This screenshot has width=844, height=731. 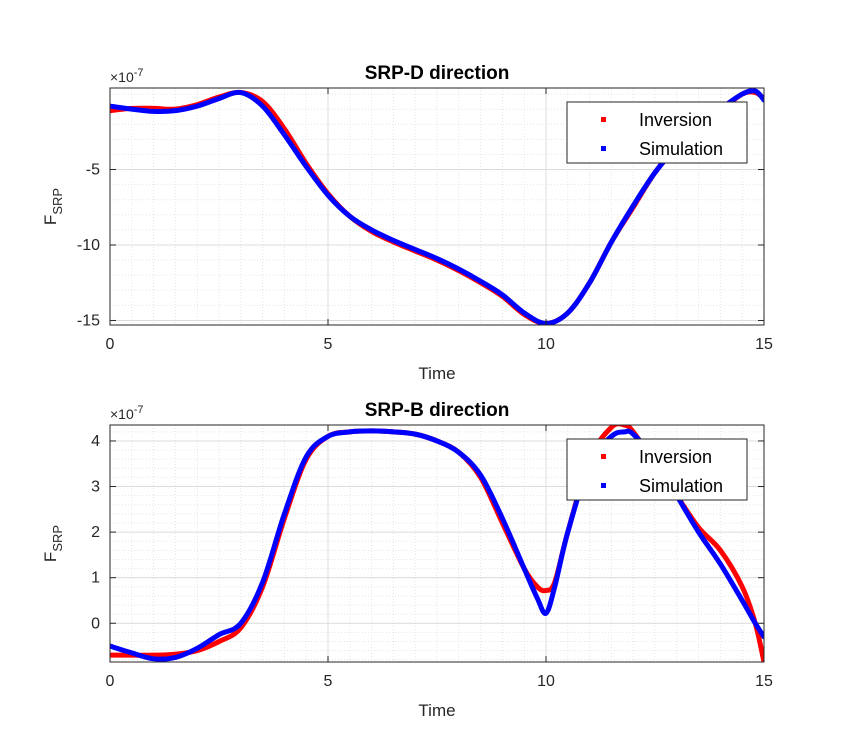 What do you see at coordinates (88, 245) in the screenshot?
I see `y-tick-label: -10` at bounding box center [88, 245].